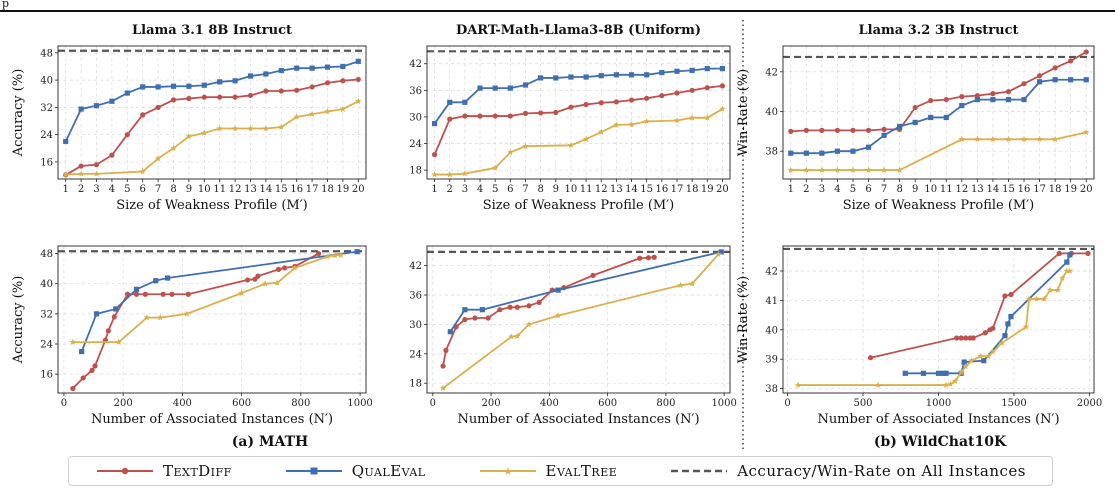  What do you see at coordinates (495, 189) in the screenshot?
I see `x-tick-label: 5` at bounding box center [495, 189].